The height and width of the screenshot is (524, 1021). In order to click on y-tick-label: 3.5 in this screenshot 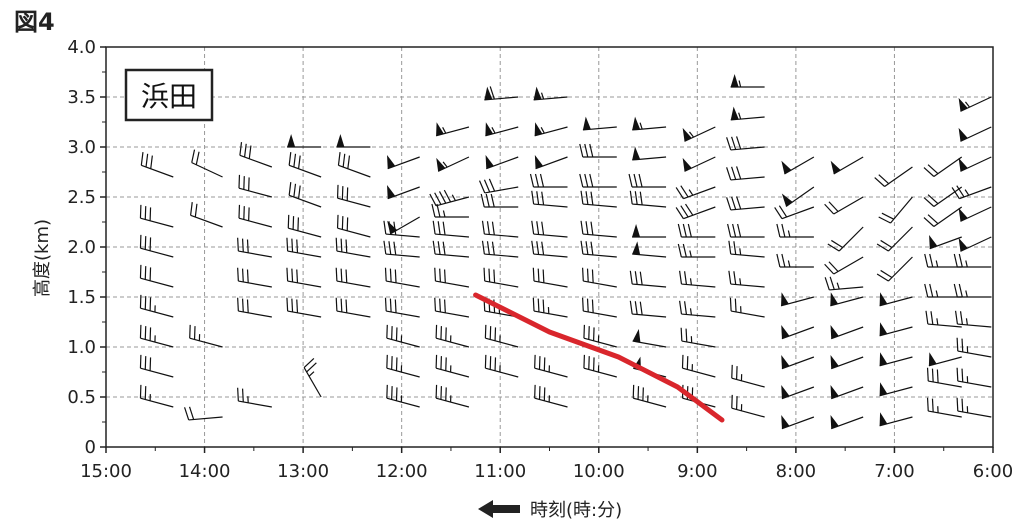, I will do `click(81, 97)`.